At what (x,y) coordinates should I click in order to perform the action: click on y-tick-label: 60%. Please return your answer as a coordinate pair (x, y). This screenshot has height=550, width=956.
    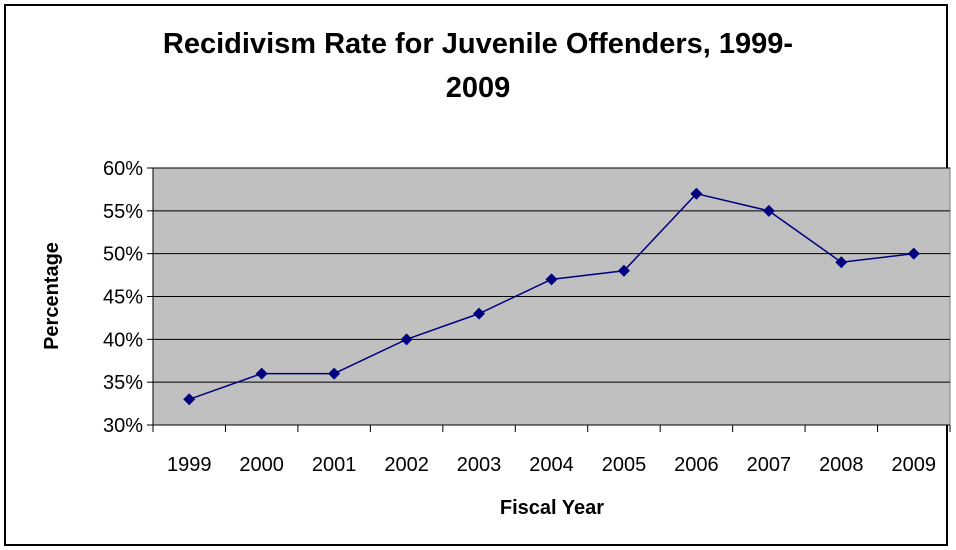
    Looking at the image, I should click on (123, 169).